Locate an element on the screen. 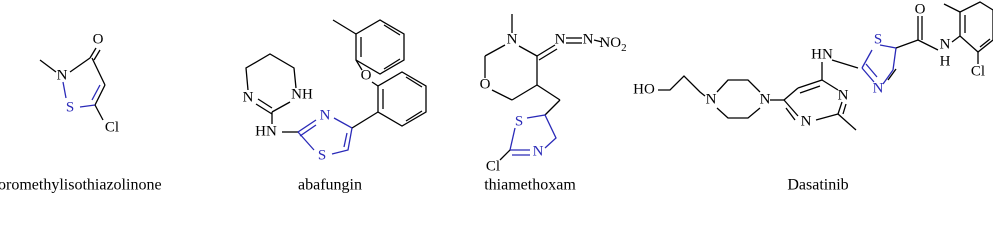 This screenshot has width=993, height=240. atom-label: HO is located at coordinates (644, 89).